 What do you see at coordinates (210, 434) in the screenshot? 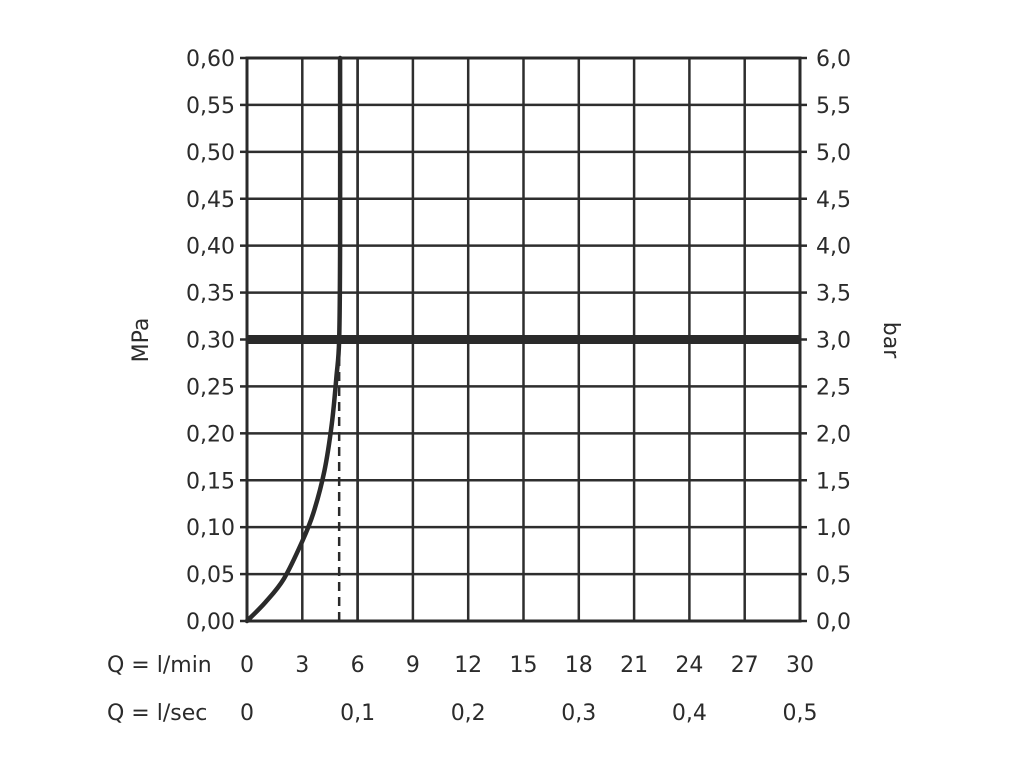
I see `y-left-tick-label: 0,20` at bounding box center [210, 434].